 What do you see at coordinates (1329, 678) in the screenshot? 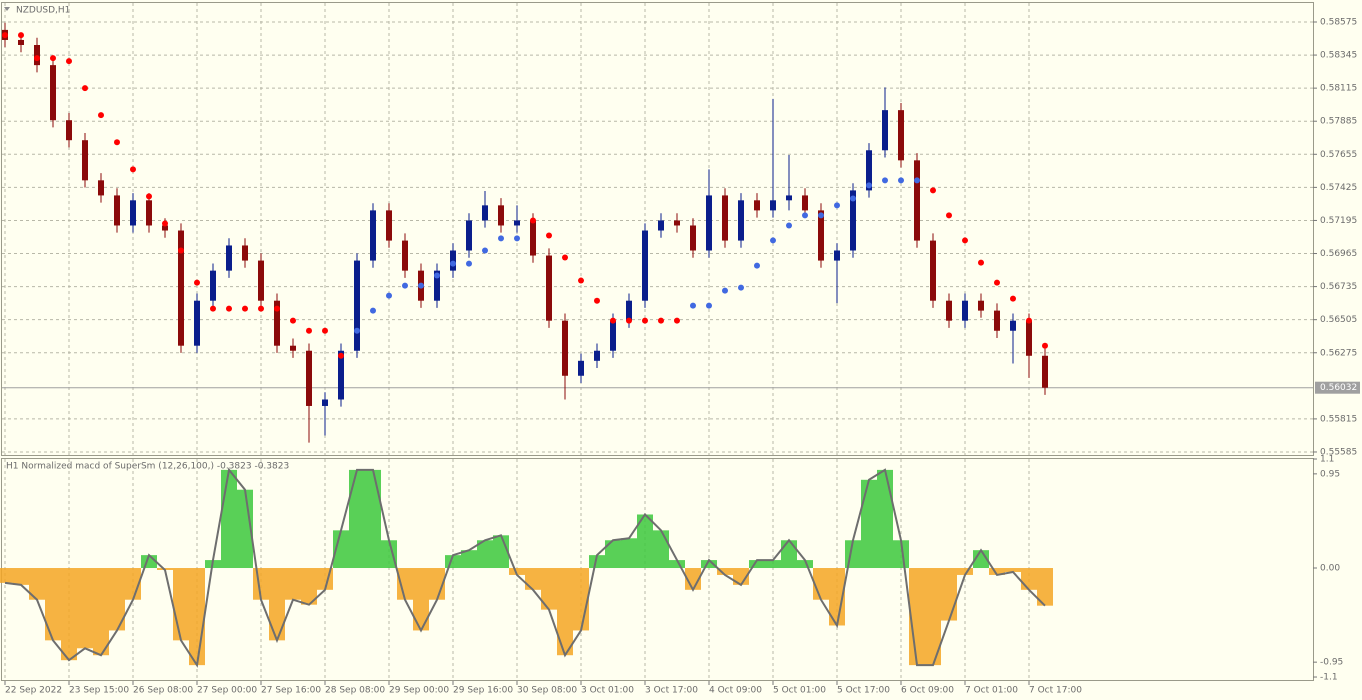
I see `y-tick-label: -1.1` at bounding box center [1329, 678].